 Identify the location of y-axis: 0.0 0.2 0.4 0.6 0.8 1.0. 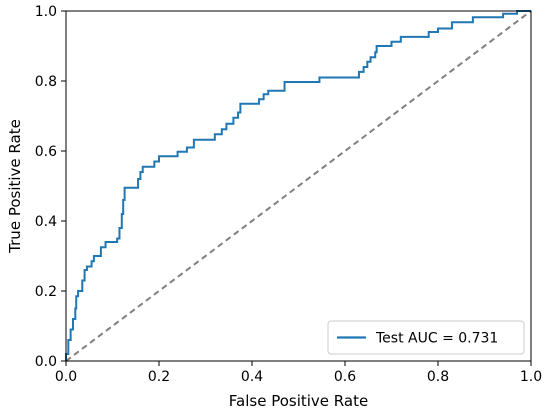
(50, 187).